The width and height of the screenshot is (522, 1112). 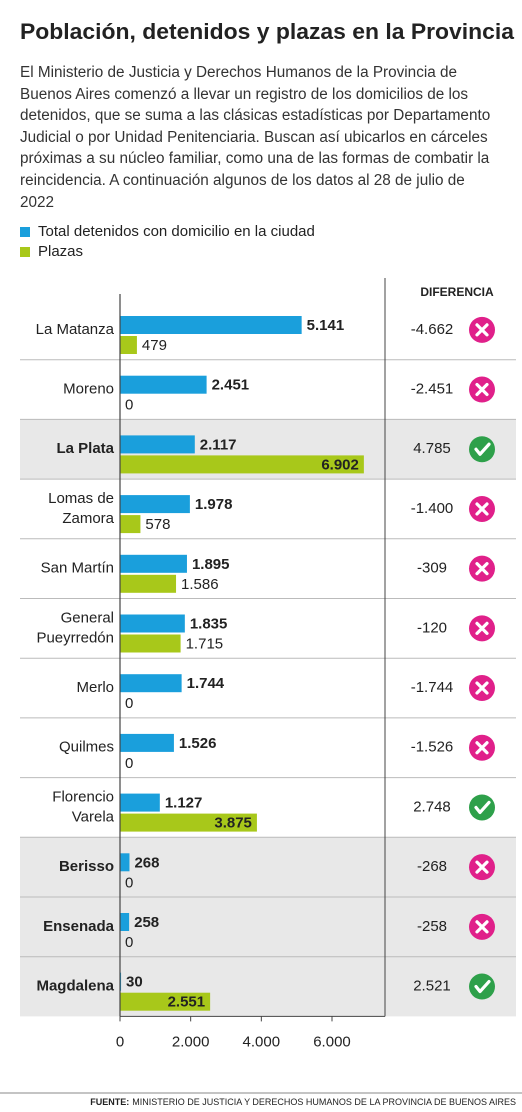 I want to click on value-label: 258, so click(x=146, y=922).